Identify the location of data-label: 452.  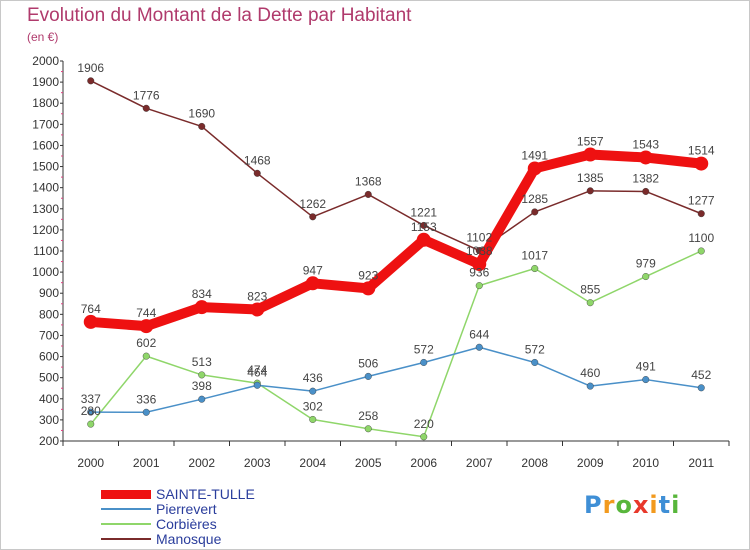
(701, 375).